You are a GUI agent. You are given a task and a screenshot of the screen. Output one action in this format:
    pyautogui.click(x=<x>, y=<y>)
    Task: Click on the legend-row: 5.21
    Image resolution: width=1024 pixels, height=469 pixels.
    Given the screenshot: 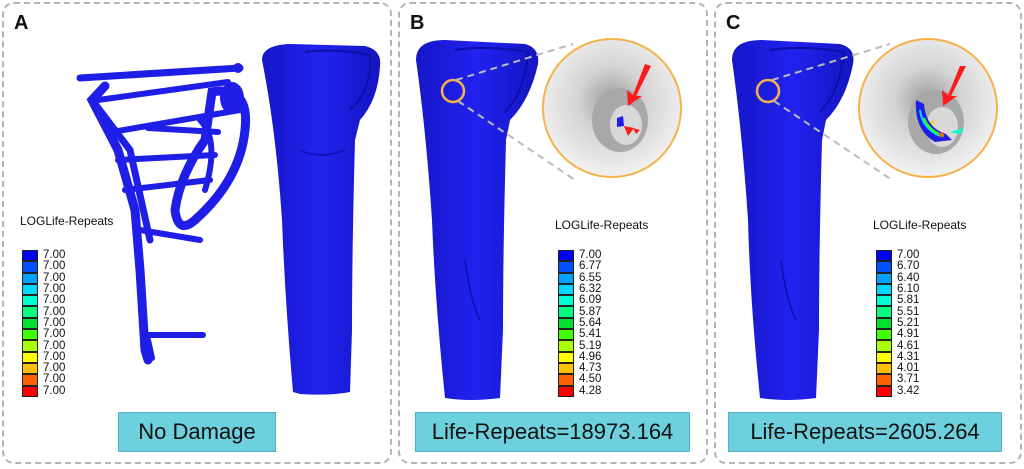 What is the action you would take?
    pyautogui.click(x=898, y=323)
    